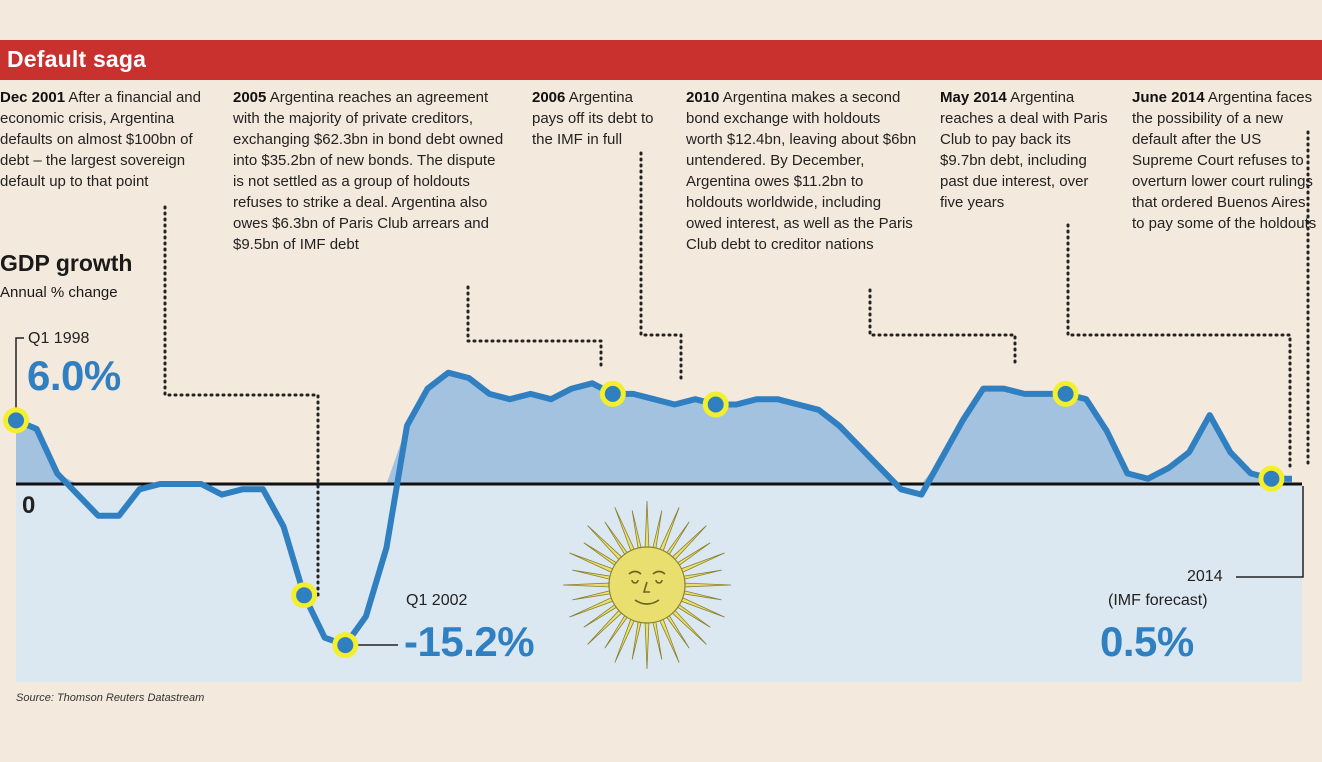  Describe the element at coordinates (1168, 97) in the screenshot. I see `annotation-date: June 2014` at that location.